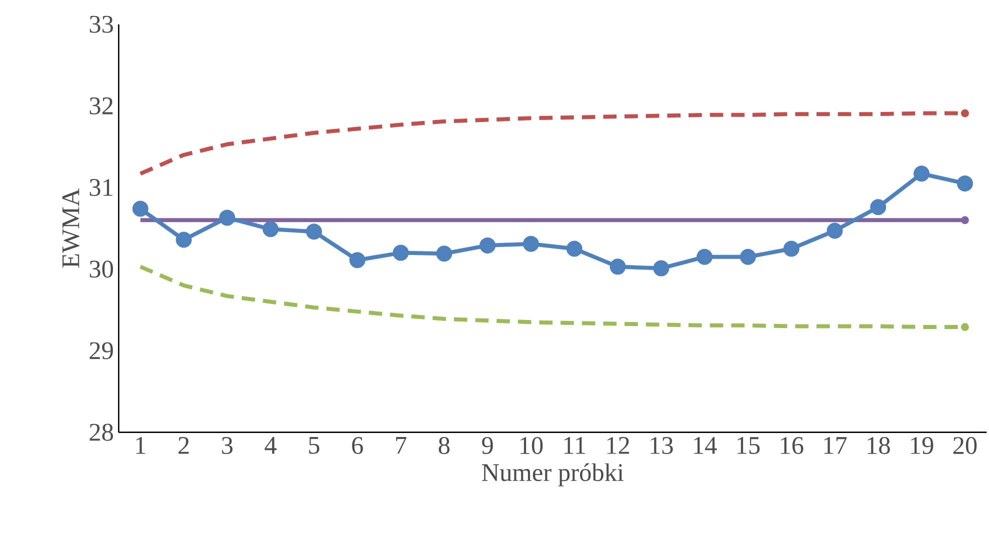  What do you see at coordinates (531, 445) in the screenshot?
I see `x-tick-label: 10` at bounding box center [531, 445].